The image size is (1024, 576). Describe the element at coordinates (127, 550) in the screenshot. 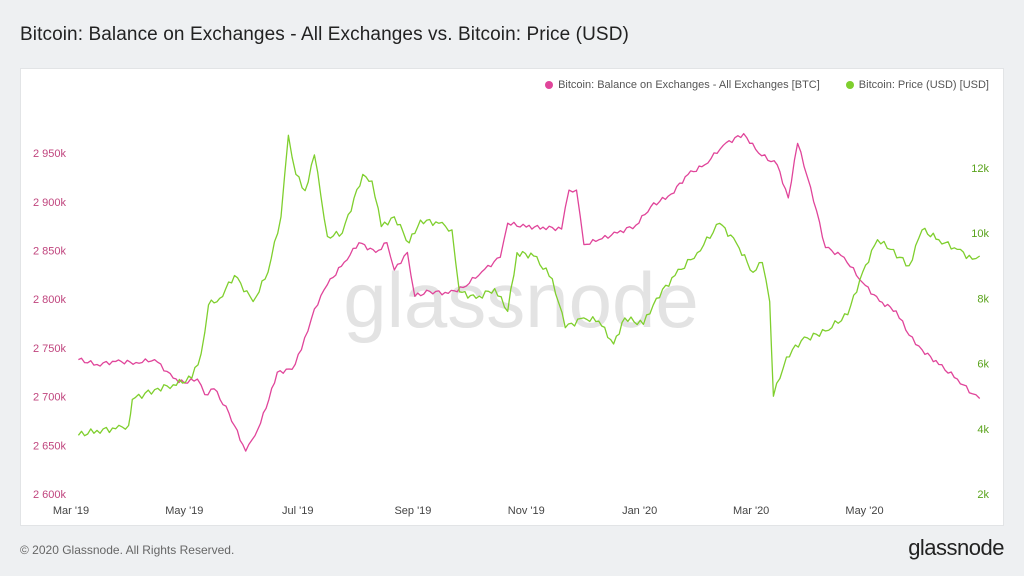

I see `copyright-text: © 2020 Glassnode. All Rights Reserved.` at that location.